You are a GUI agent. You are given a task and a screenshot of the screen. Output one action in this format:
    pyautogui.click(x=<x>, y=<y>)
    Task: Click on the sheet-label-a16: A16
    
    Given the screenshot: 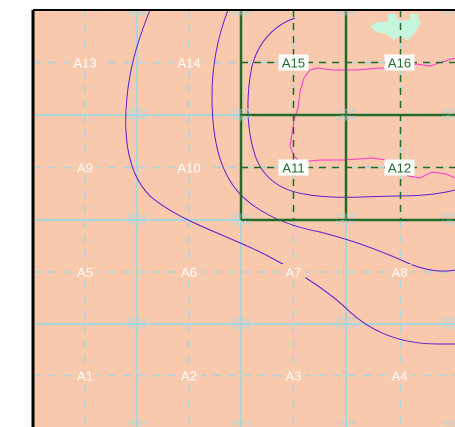 What is the action you would take?
    pyautogui.click(x=399, y=62)
    